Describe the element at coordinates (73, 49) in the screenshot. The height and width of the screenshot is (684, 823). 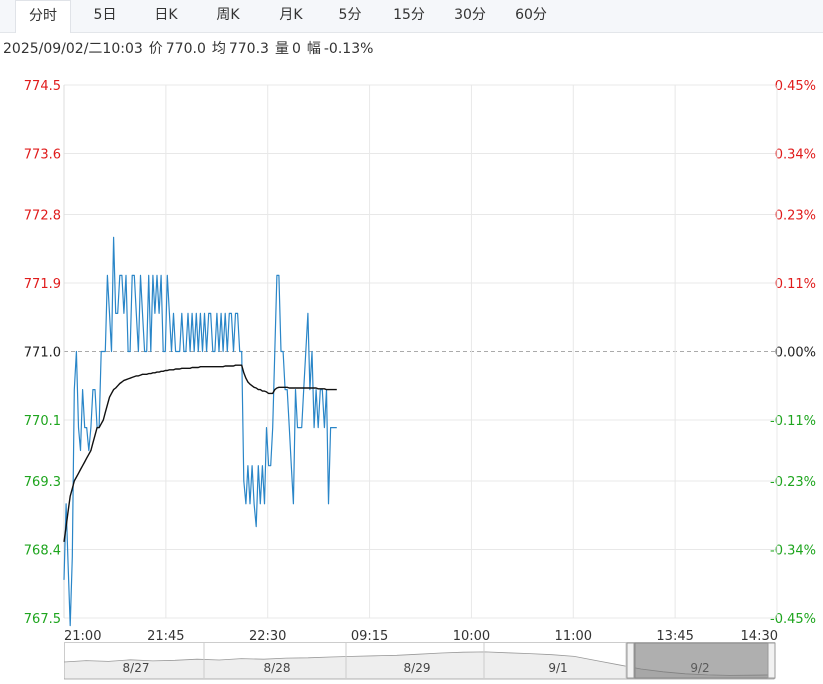
I see `info-datetime: 2025/09/02/二10:03` at that location.